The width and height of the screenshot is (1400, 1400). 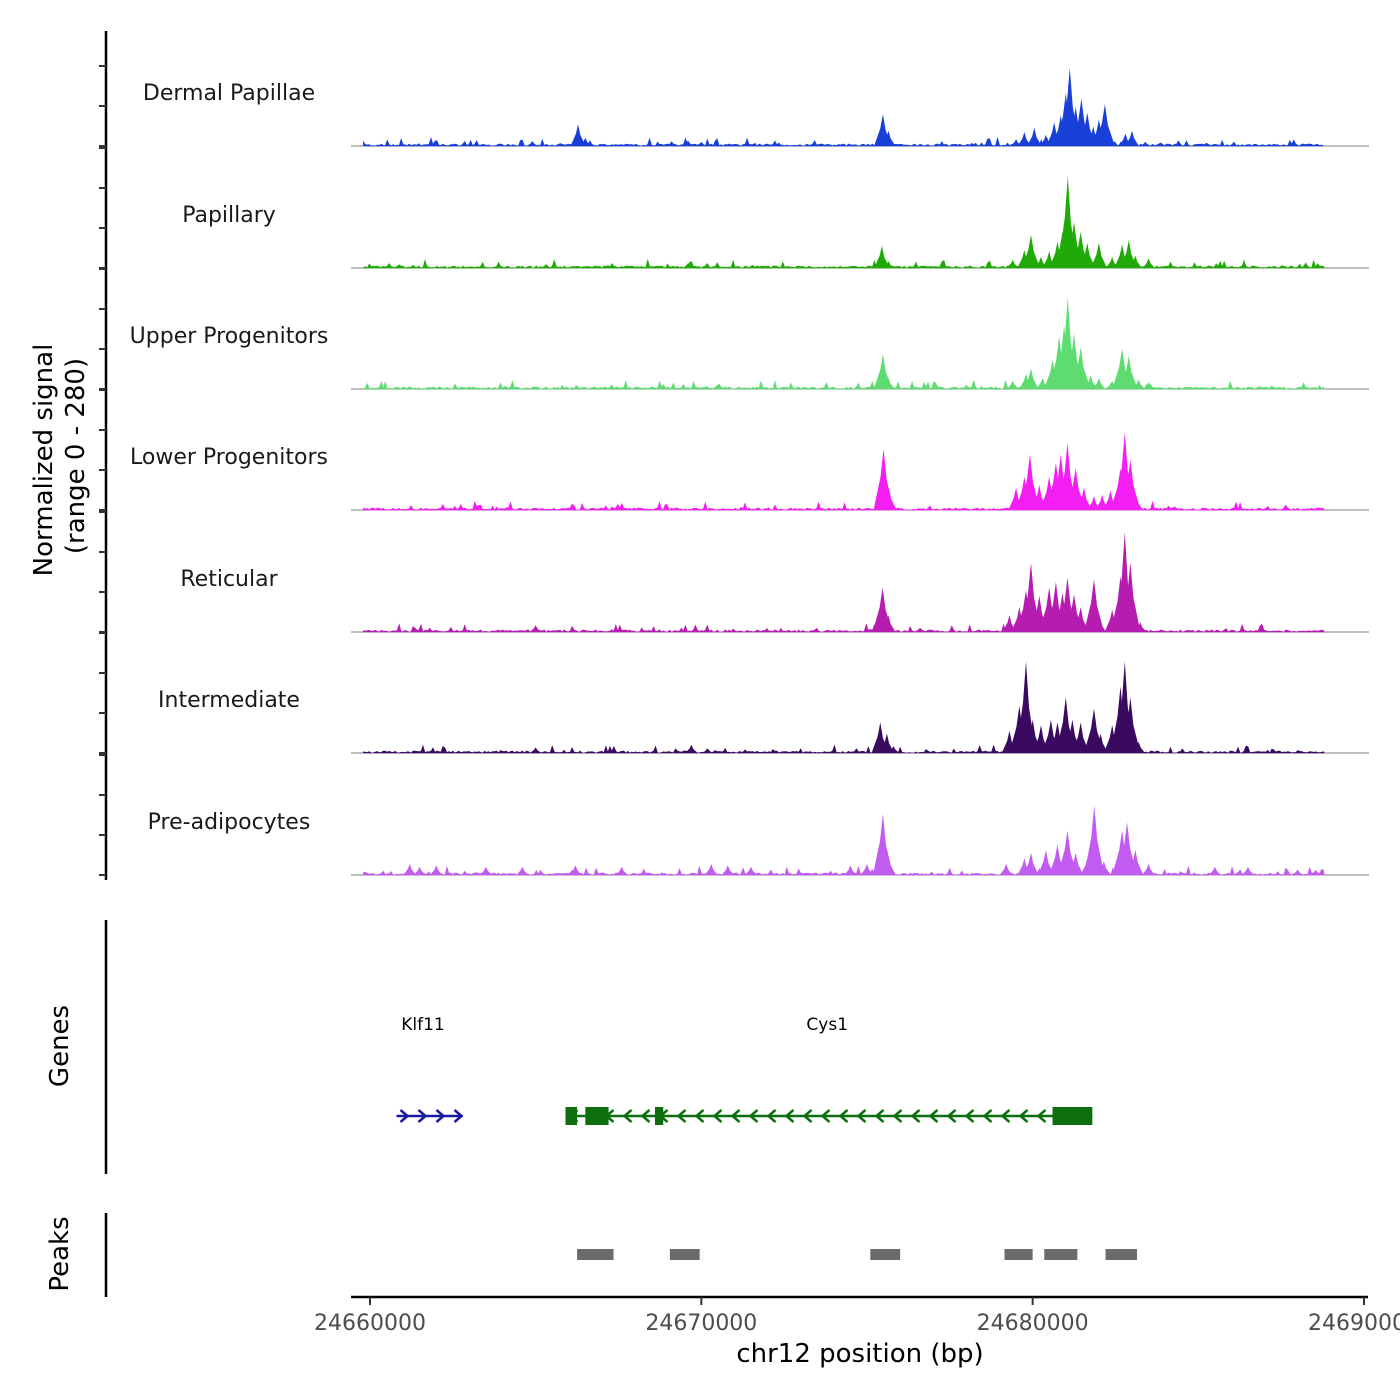 What do you see at coordinates (857, 1254) in the screenshot?
I see `peaks-panel` at bounding box center [857, 1254].